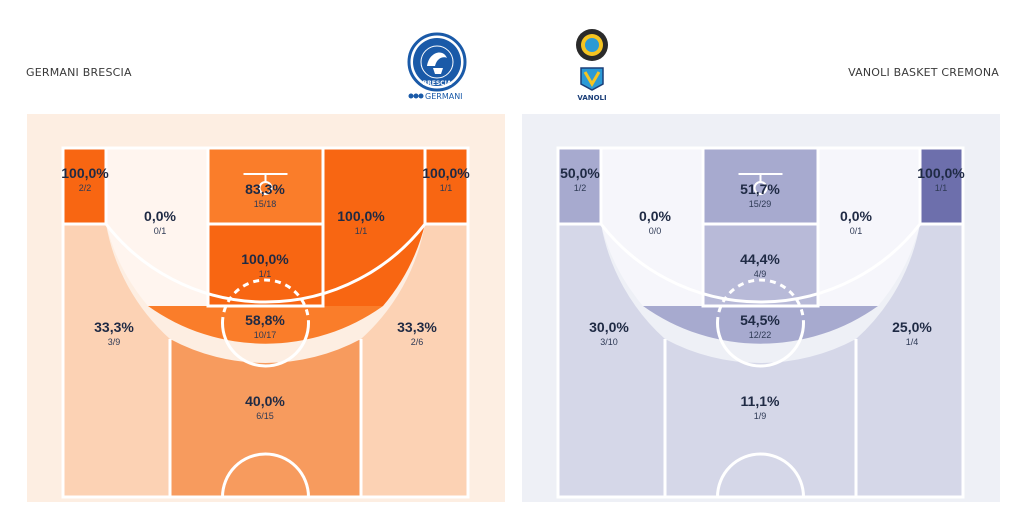  Describe the element at coordinates (869, 227) in the screenshot. I see `right-zone-right-midrange` at that location.